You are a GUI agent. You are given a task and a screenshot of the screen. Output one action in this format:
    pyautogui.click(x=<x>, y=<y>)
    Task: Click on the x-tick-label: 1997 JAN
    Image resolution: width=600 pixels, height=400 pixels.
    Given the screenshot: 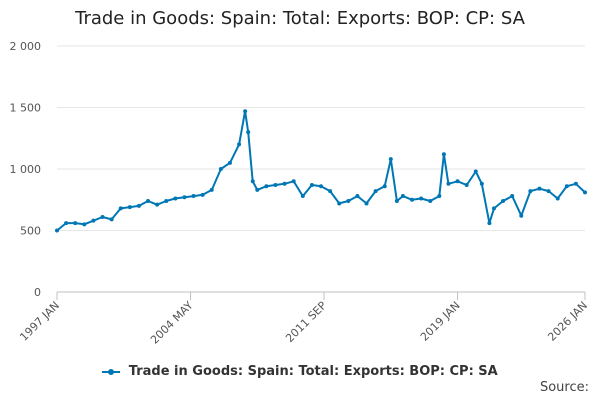 What is the action you would take?
    pyautogui.click(x=39, y=321)
    